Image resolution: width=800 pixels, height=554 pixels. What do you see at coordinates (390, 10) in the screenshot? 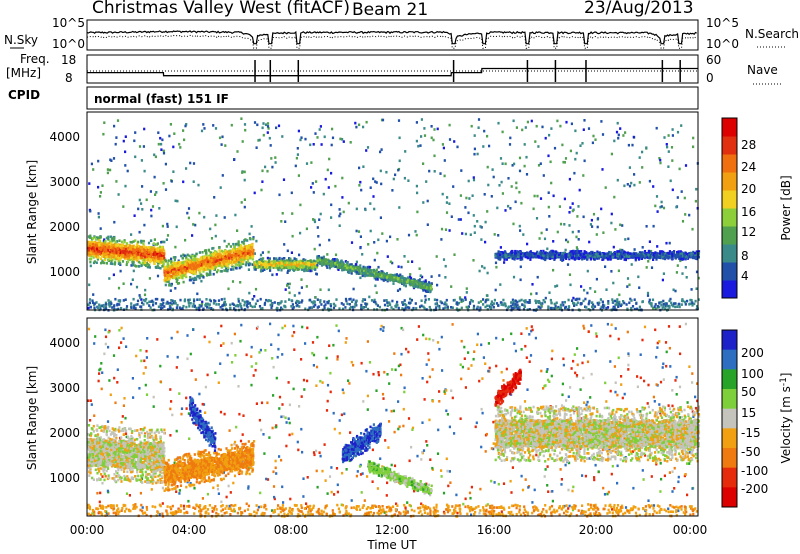
I see `beam-title: Beam 21` at bounding box center [390, 10].